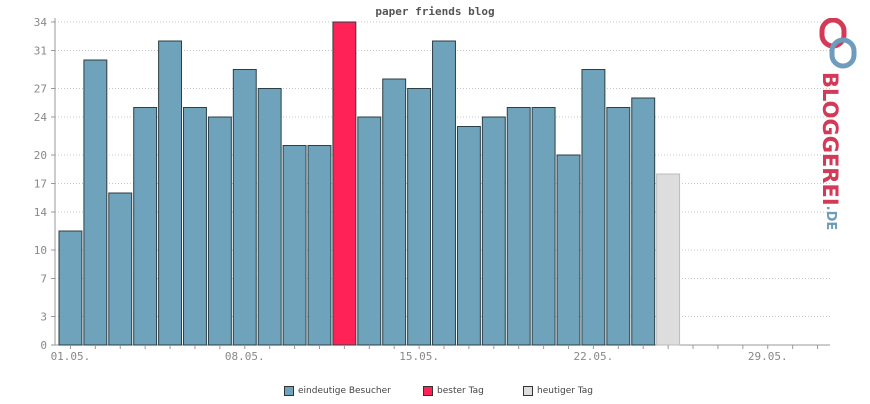 This screenshot has height=404, width=870. What do you see at coordinates (71, 356) in the screenshot?
I see `x-tick-label: 01.05.` at bounding box center [71, 356].